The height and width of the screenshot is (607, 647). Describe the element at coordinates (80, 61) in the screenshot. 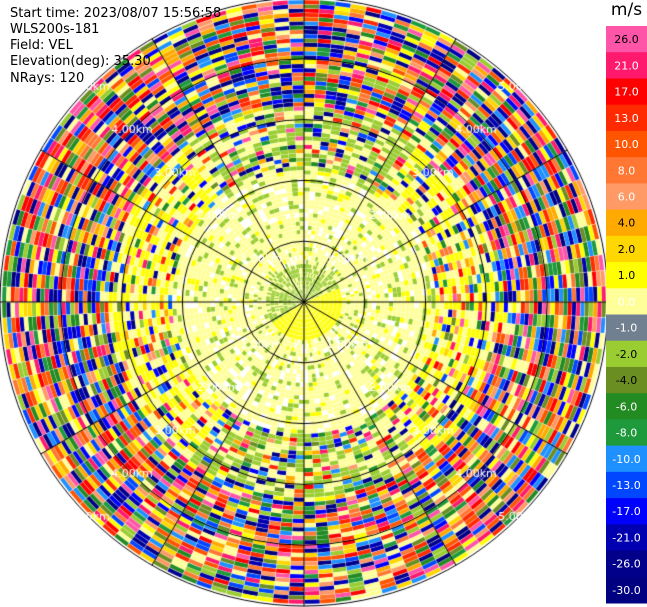

I see `elevation-label: Elevation(deg): 35.30` at that location.